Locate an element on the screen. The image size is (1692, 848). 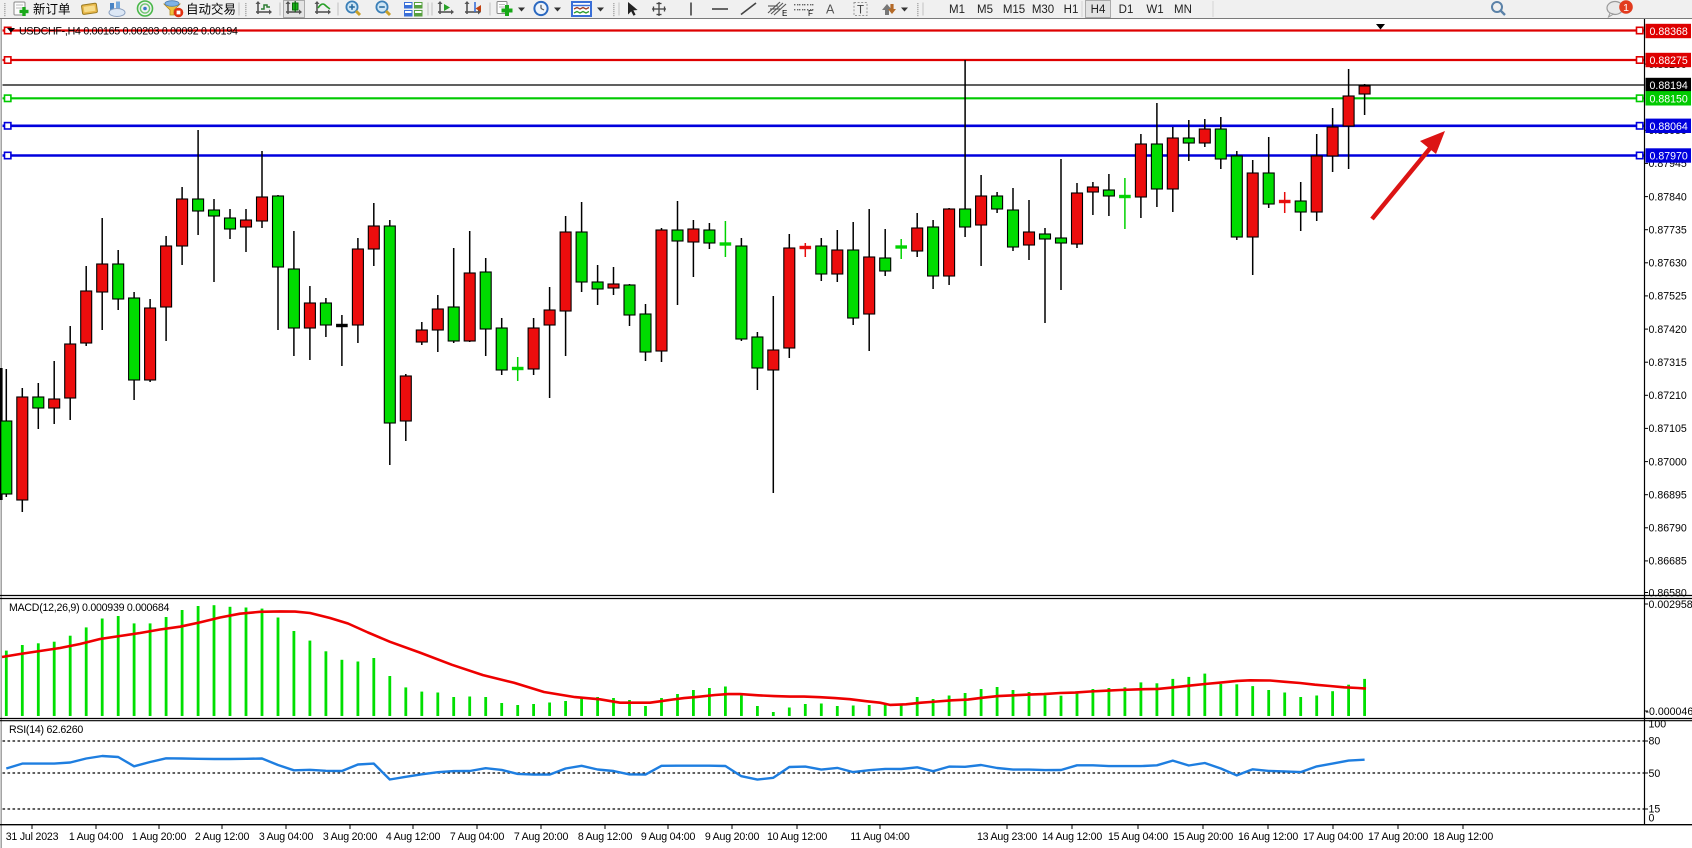
svg-text: 10 Aug 12:00 is located at coordinates (797, 837).